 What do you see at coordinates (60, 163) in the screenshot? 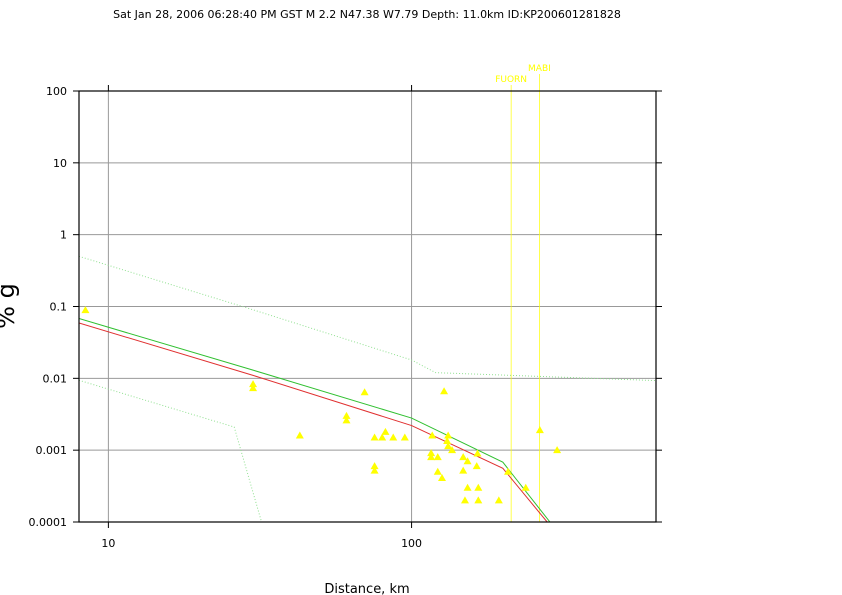
I see `y-tick-label: 10` at bounding box center [60, 163].